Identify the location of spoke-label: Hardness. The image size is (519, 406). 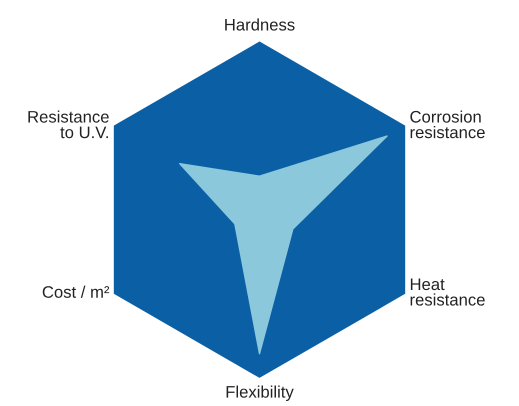
(260, 24).